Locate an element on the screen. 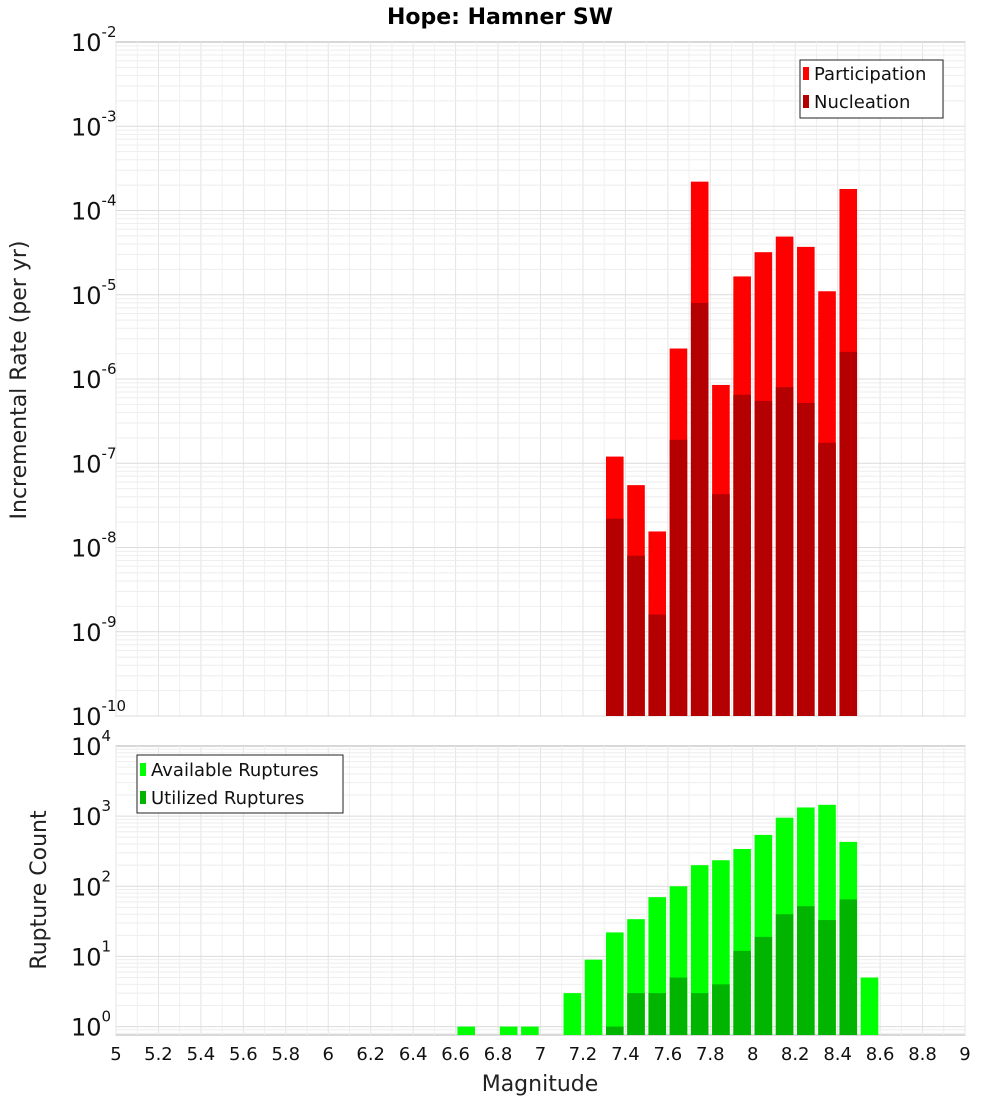 The image size is (1000, 1100). rate-legend-box is located at coordinates (871, 89).